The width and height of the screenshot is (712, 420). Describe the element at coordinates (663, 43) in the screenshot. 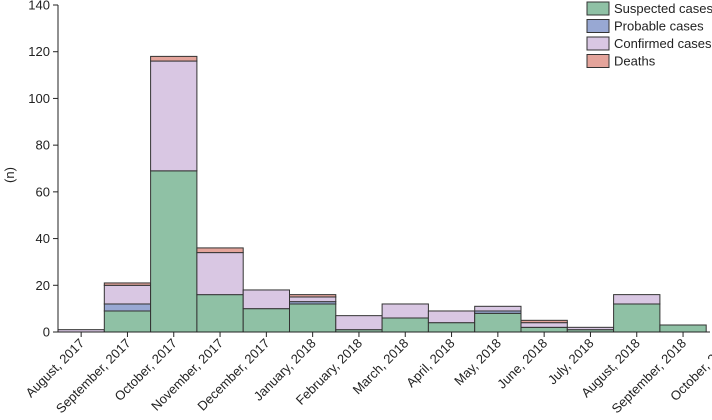

I see `legend-label: Confirmed cases` at that location.